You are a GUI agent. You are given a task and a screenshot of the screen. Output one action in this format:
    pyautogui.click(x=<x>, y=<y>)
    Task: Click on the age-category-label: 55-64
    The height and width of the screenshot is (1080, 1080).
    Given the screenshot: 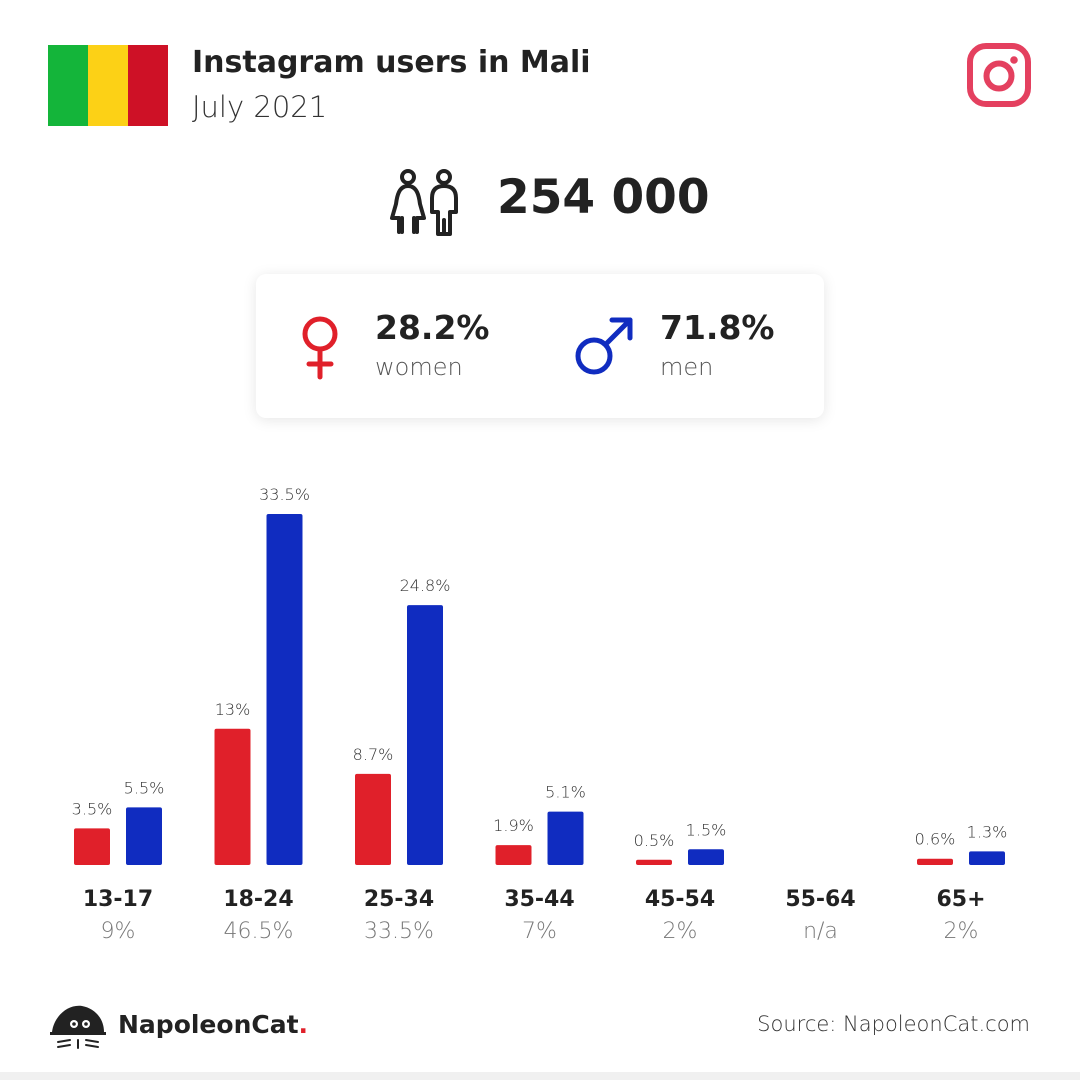 What is the action you would take?
    pyautogui.click(x=820, y=899)
    